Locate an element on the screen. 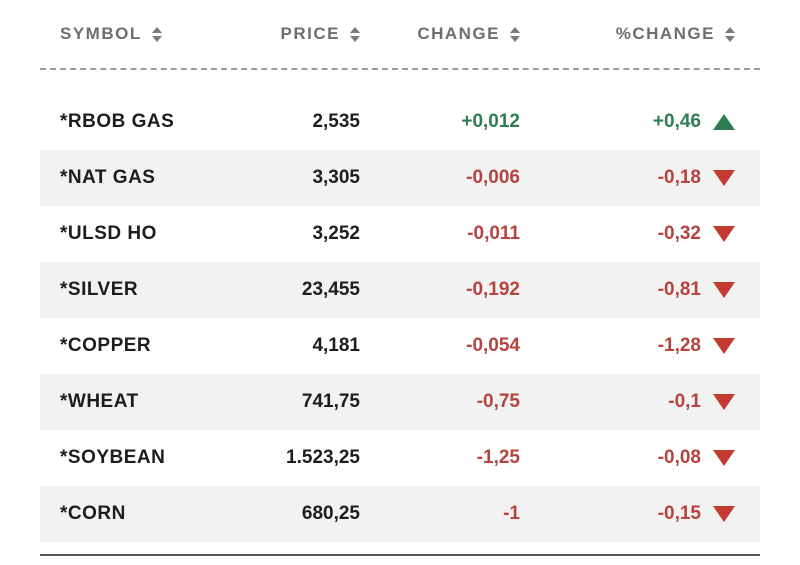  header-divider is located at coordinates (400, 69).